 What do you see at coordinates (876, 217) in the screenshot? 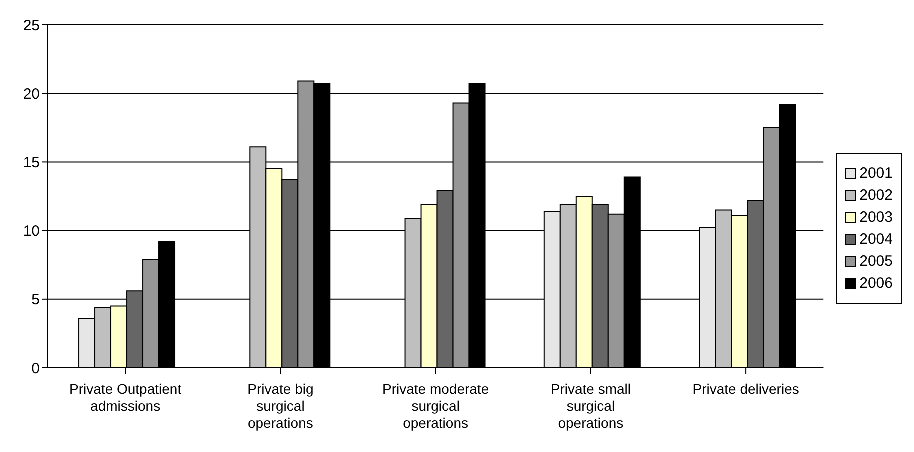
I see `legend-label: 2003` at bounding box center [876, 217].